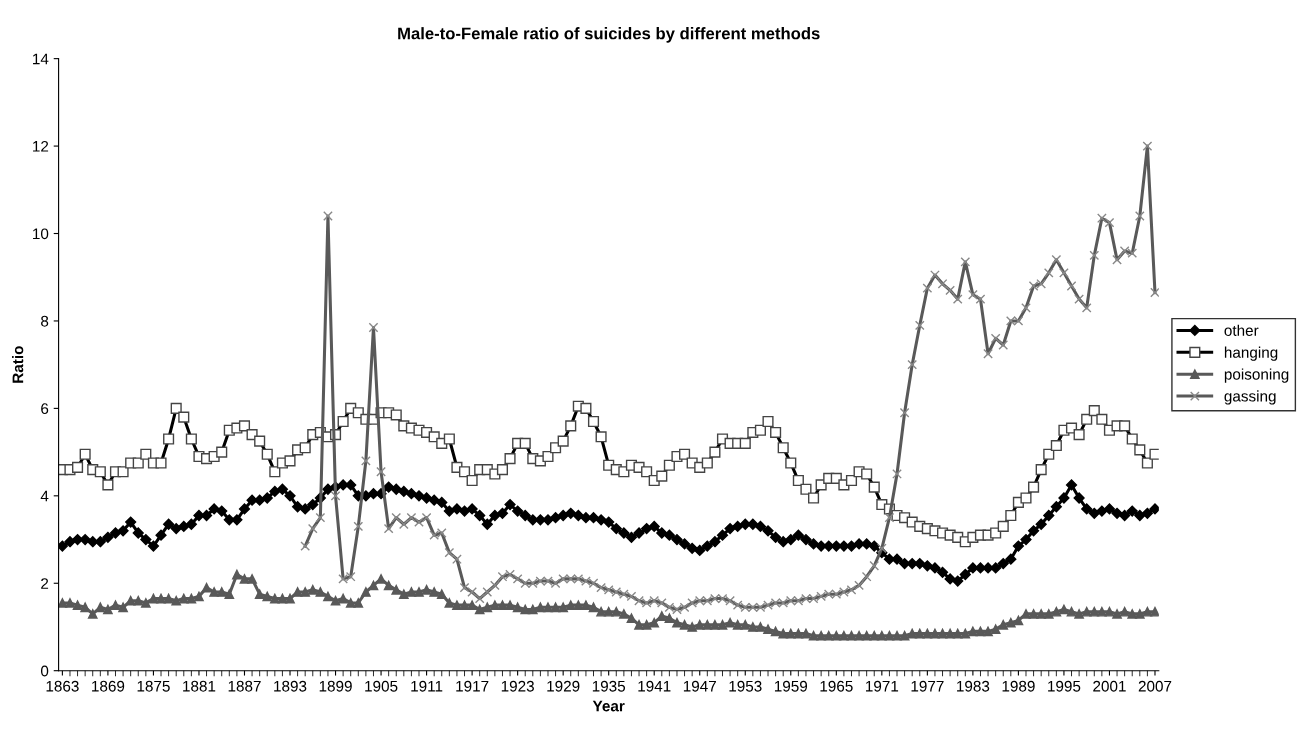 The height and width of the screenshot is (733, 1302). Describe the element at coordinates (244, 686) in the screenshot. I see `x-tick-label: 1887` at that location.